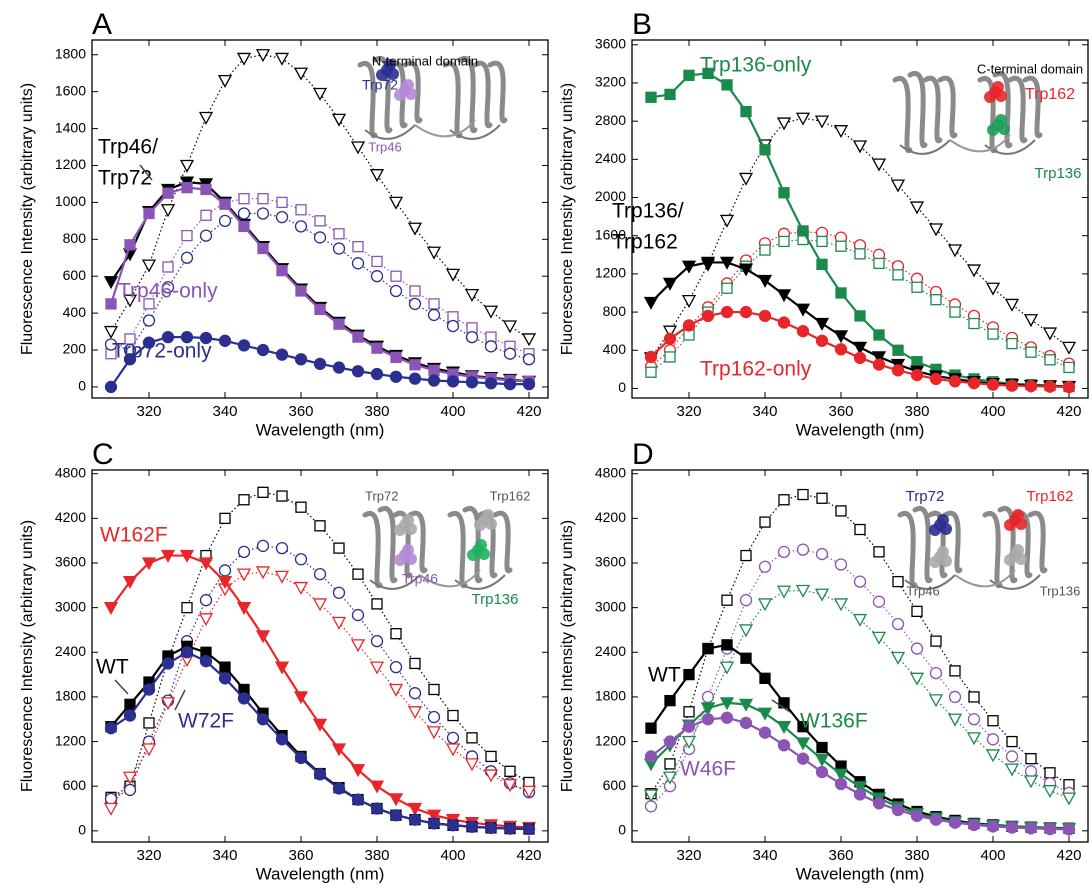  Describe the element at coordinates (756, 65) in the screenshot. I see `series-label: Trp136-only` at that location.